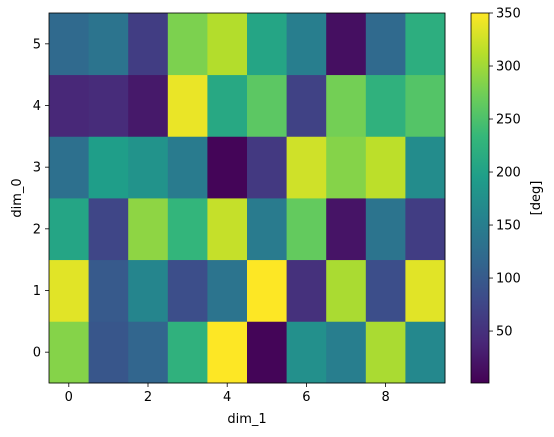 The height and width of the screenshot is (437, 554). Describe the element at coordinates (508, 173) in the screenshot. I see `colorbar-tick-label: 200` at that location.